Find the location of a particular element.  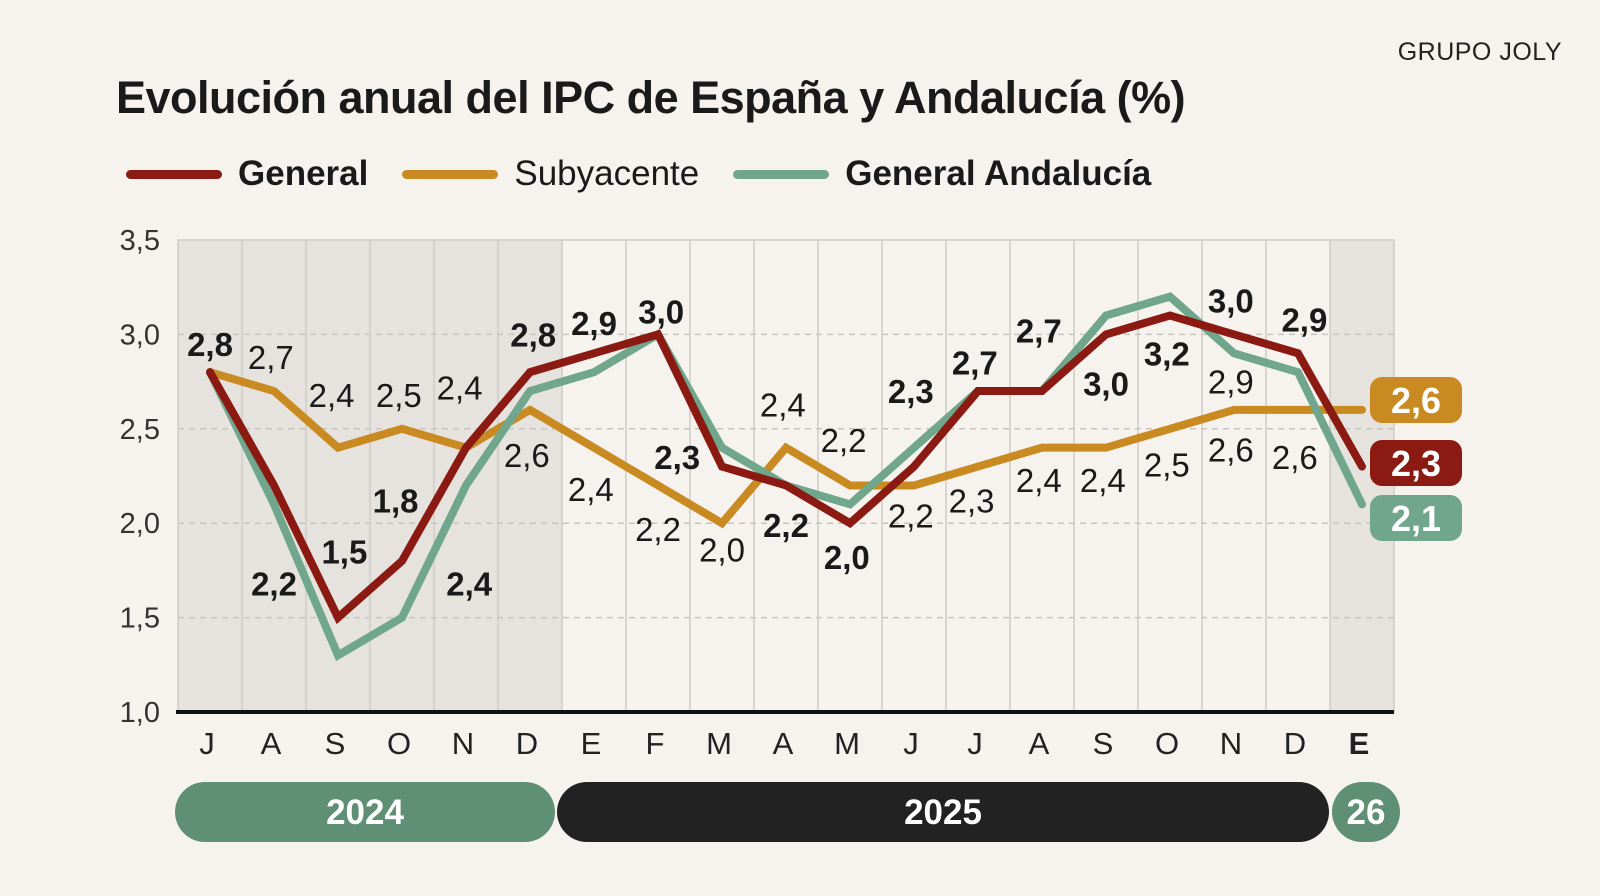

legend-item-andalucia: General Andalucía is located at coordinates (942, 174).